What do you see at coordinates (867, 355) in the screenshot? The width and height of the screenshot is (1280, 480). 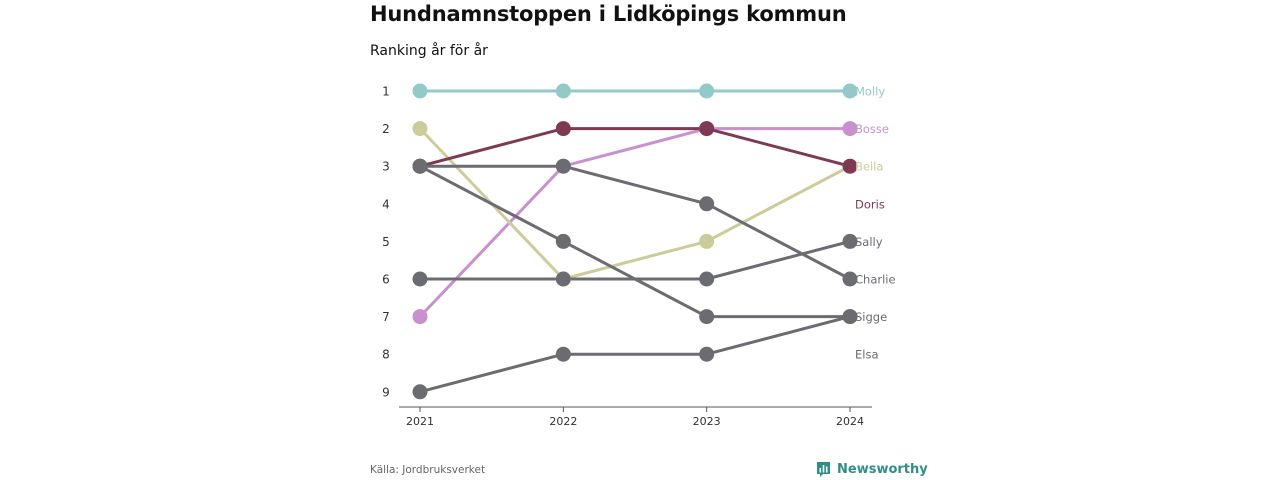 I see `end-label-elsa: Elsa` at bounding box center [867, 355].